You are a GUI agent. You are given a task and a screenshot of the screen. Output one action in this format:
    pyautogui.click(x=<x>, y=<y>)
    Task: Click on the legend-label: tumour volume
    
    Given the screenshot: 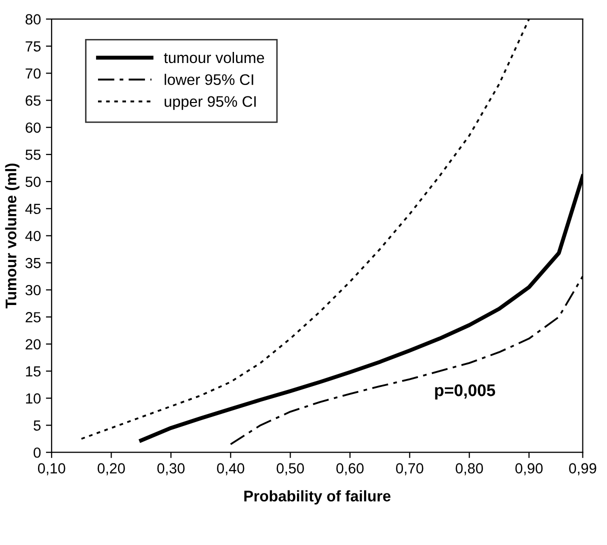 What is the action you would take?
    pyautogui.click(x=214, y=58)
    